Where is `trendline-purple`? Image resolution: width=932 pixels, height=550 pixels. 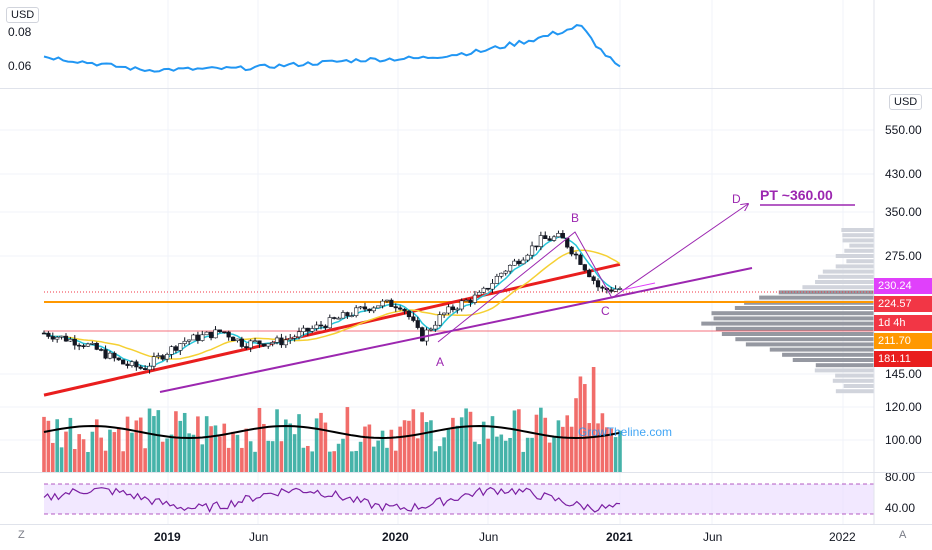 trendline-purple is located at coordinates (456, 330).